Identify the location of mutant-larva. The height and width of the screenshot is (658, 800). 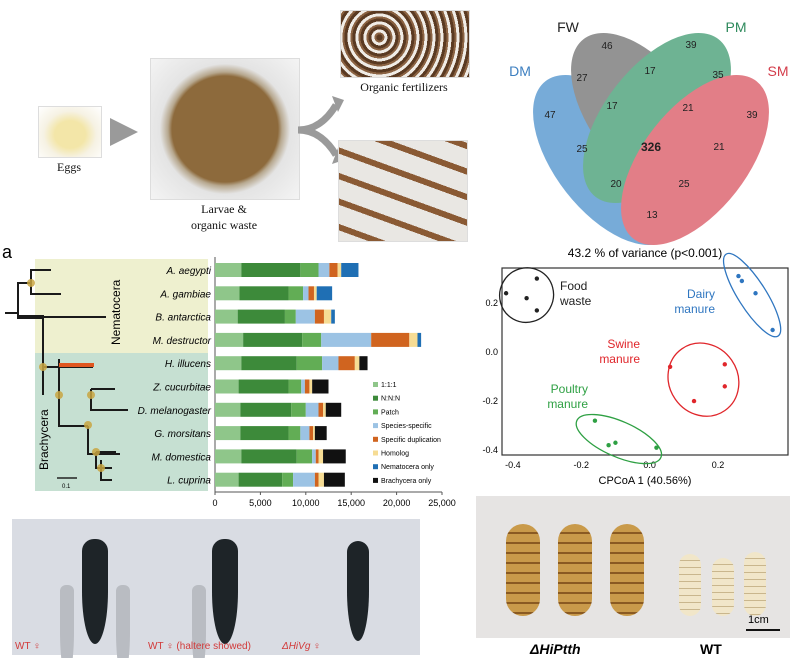
(575, 570).